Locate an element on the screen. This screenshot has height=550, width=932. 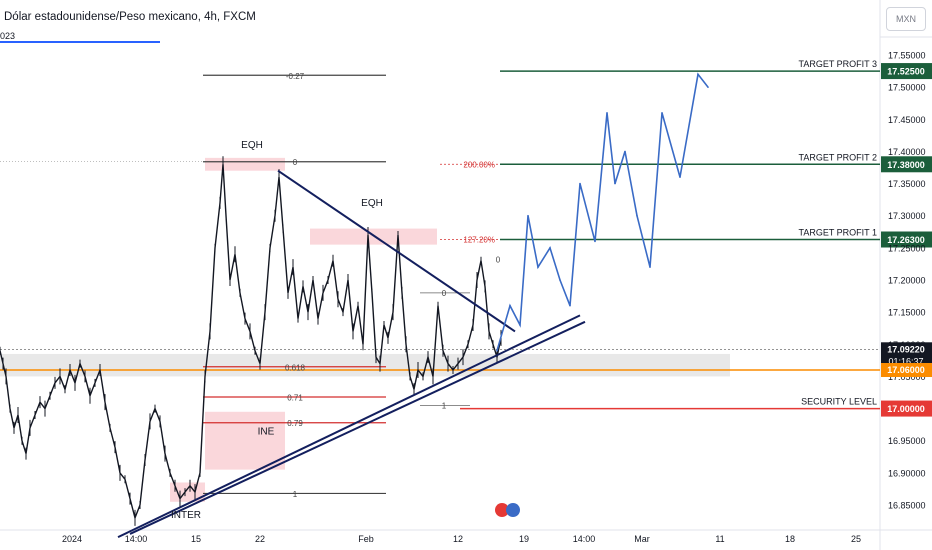
level-price-text-2: 17.26300 is located at coordinates (906, 240).